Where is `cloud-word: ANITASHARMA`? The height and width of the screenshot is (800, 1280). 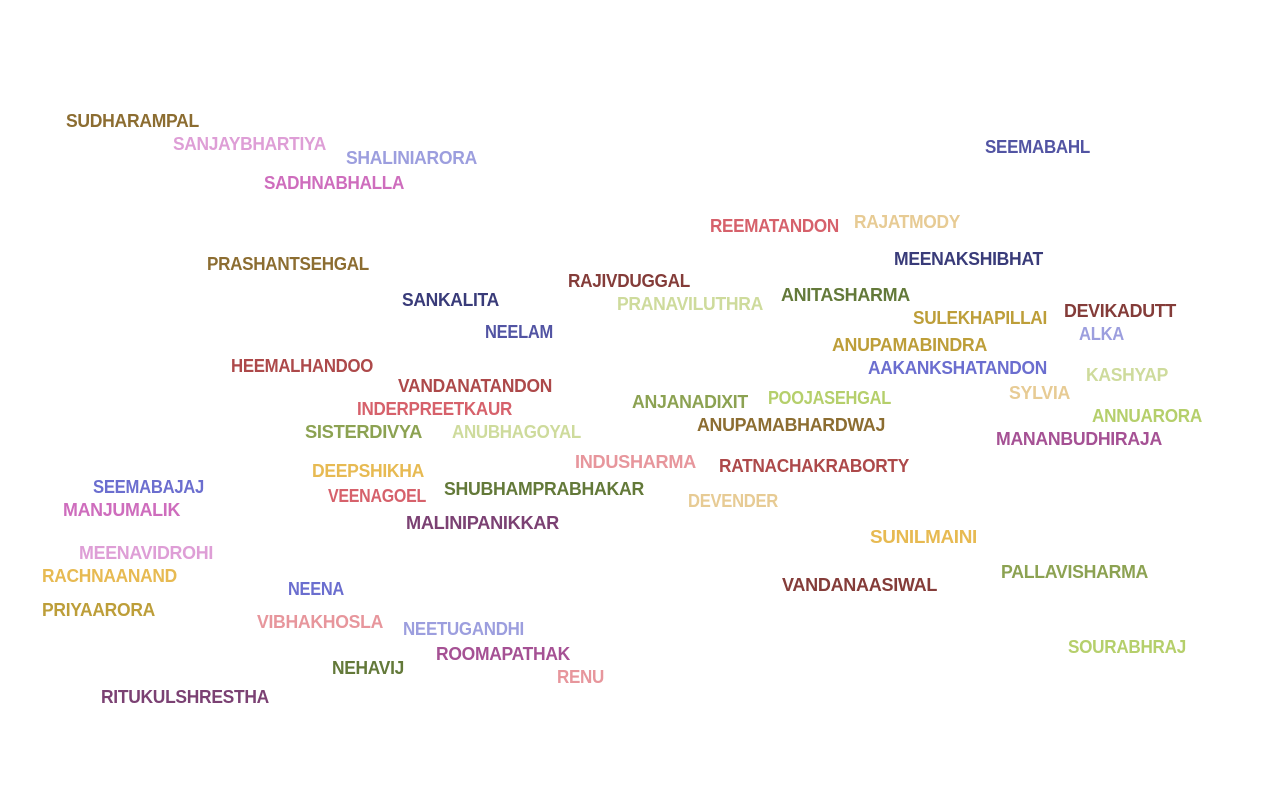
cloud-word: ANITASHARMA is located at coordinates (845, 295).